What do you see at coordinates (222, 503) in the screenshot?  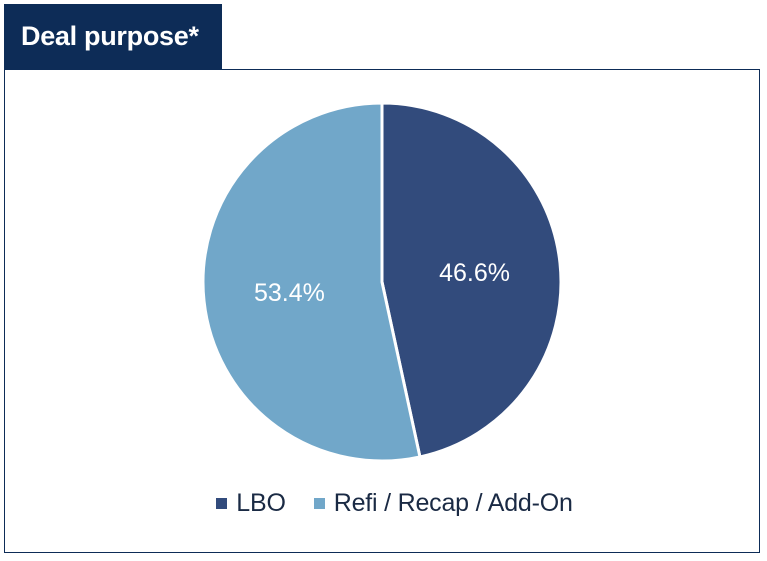 I see `legend-swatch-lbo` at bounding box center [222, 503].